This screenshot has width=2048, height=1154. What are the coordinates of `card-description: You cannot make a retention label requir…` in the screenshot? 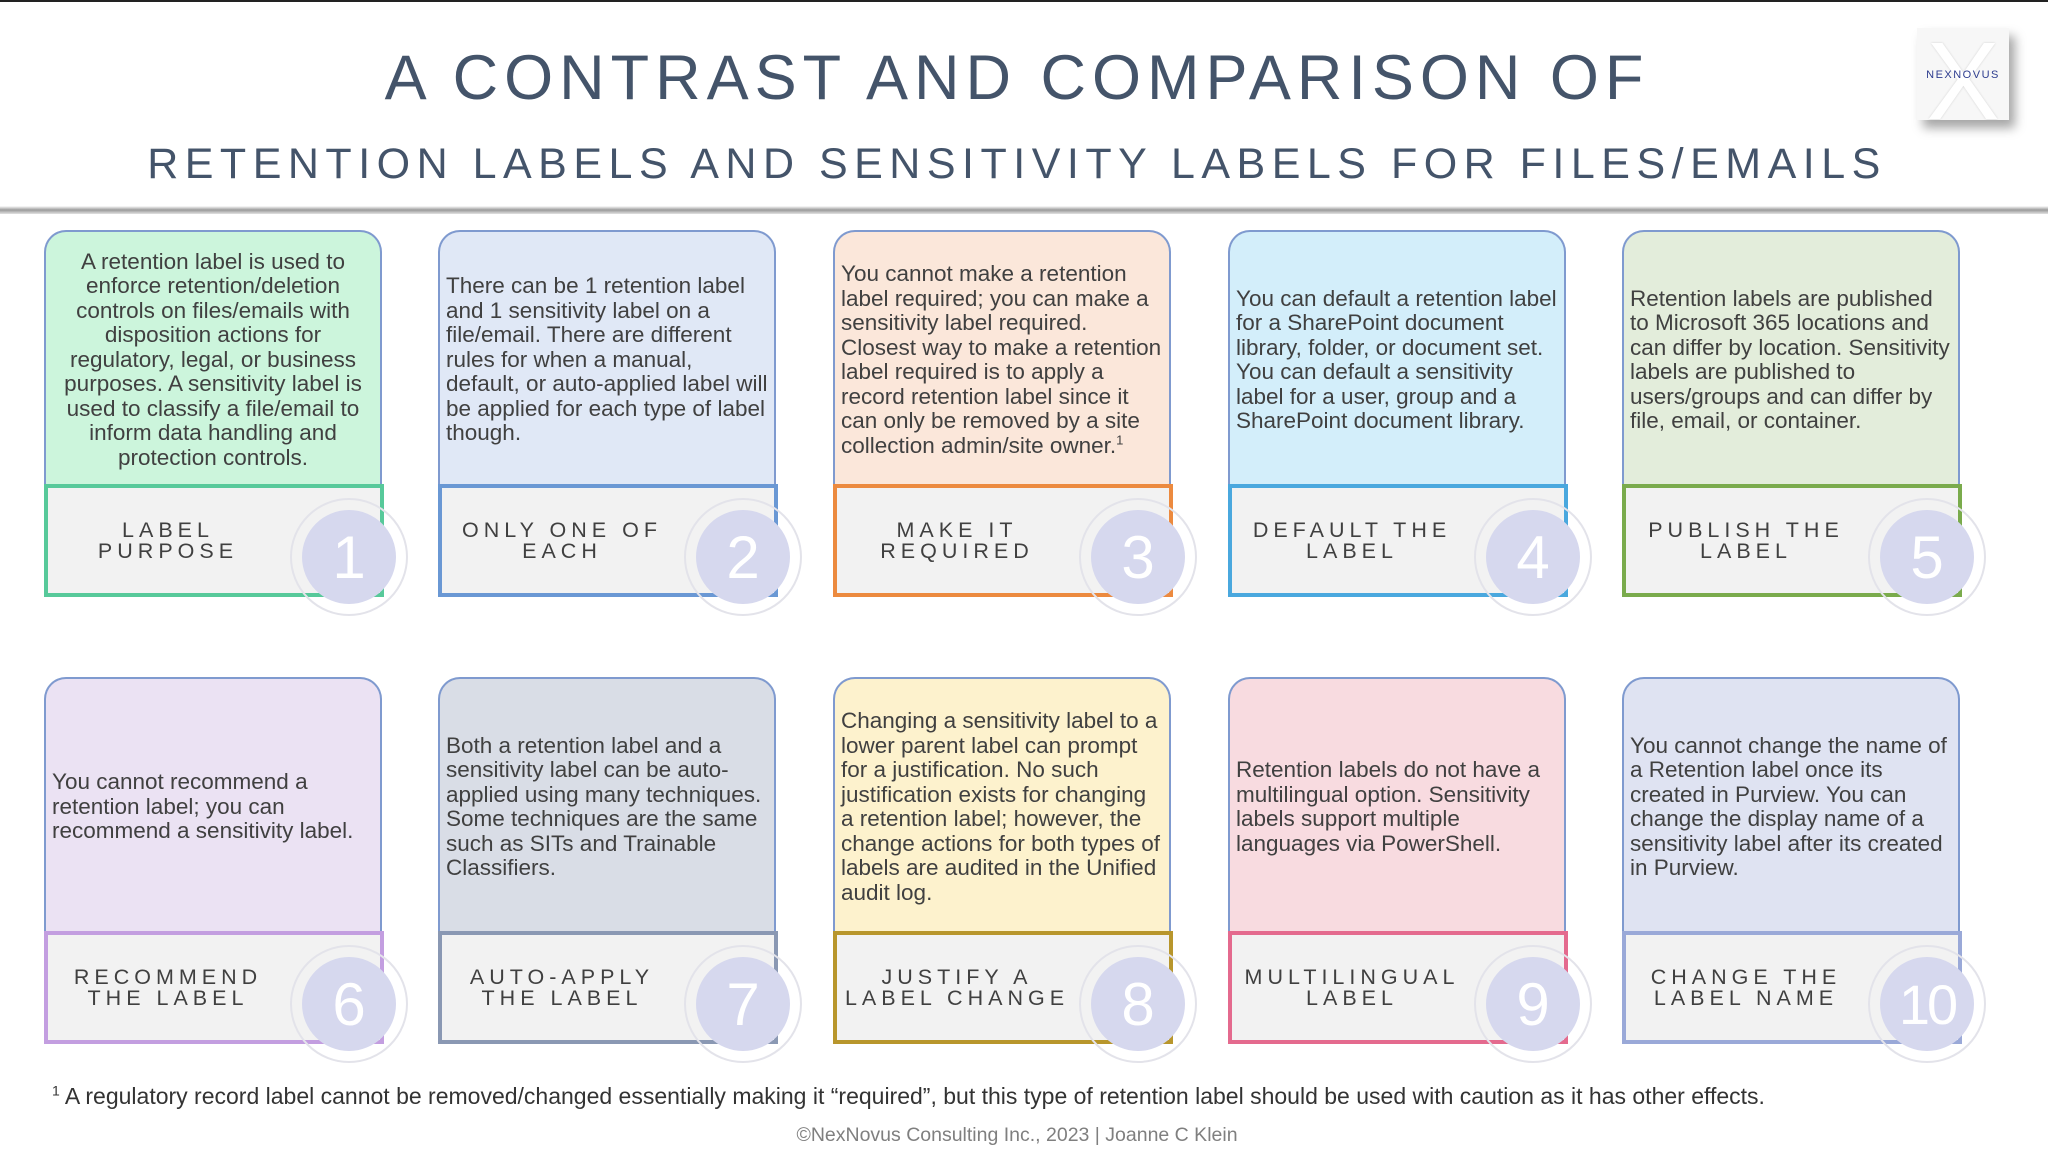 It's located at (1001, 359).